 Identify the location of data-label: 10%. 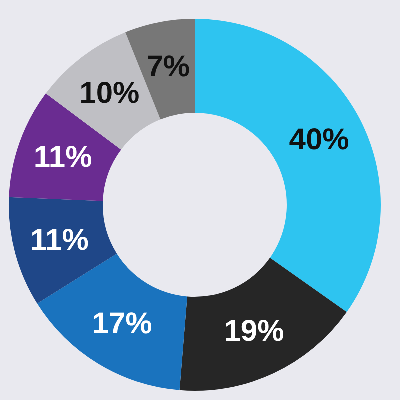
(110, 93).